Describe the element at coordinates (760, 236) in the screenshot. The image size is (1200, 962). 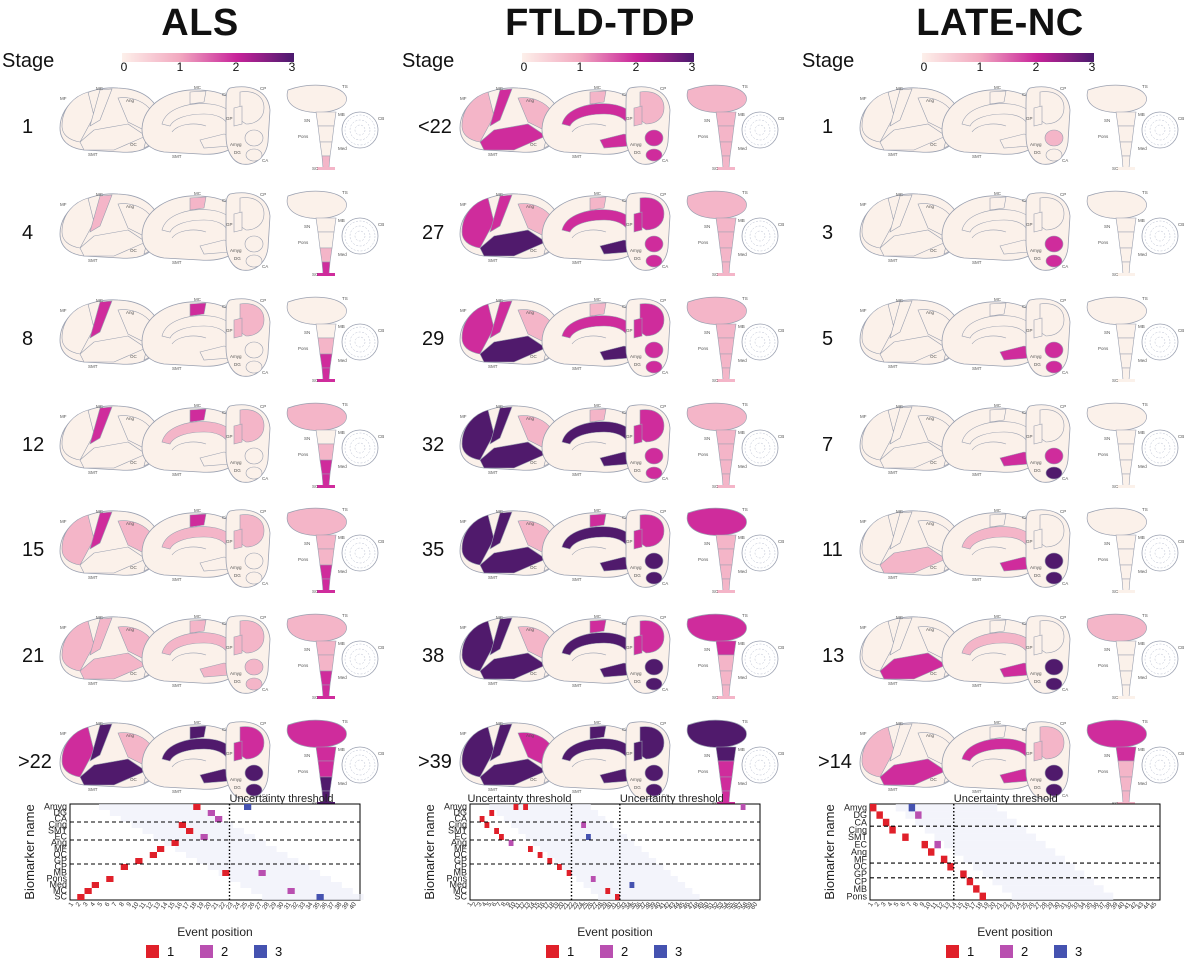
I see `cerebellum` at that location.